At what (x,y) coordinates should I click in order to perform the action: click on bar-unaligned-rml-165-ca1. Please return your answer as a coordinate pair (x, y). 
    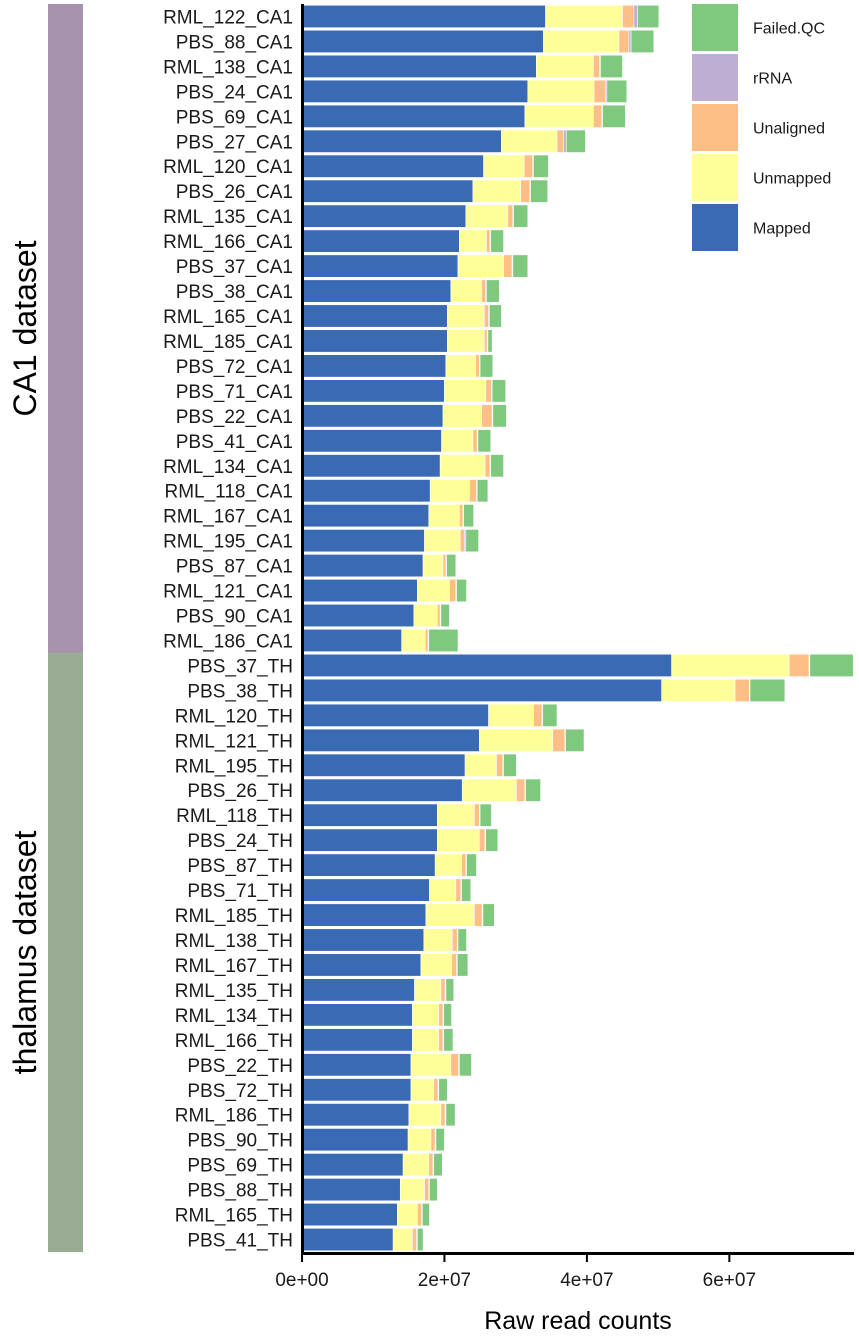
    Looking at the image, I should click on (486, 316).